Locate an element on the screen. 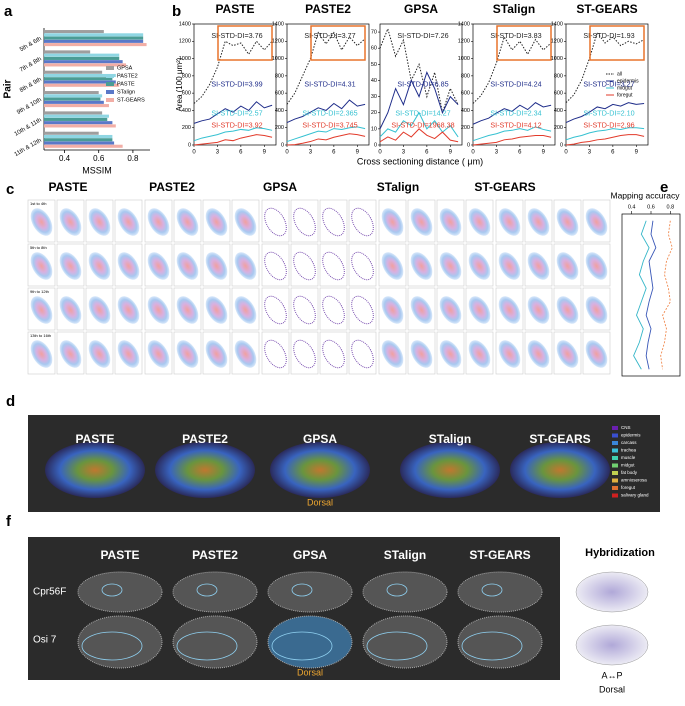 This screenshot has height=706, width=685. panel-letter: c is located at coordinates (10, 189).